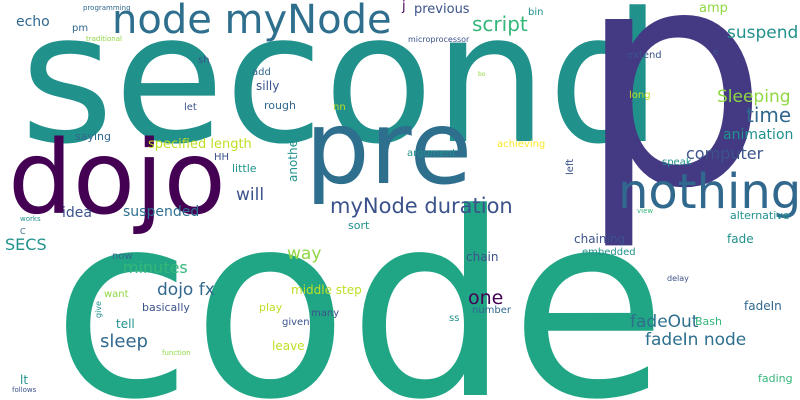 The image size is (800, 400). What do you see at coordinates (80, 28) in the screenshot?
I see `word-pm: pm` at bounding box center [80, 28].